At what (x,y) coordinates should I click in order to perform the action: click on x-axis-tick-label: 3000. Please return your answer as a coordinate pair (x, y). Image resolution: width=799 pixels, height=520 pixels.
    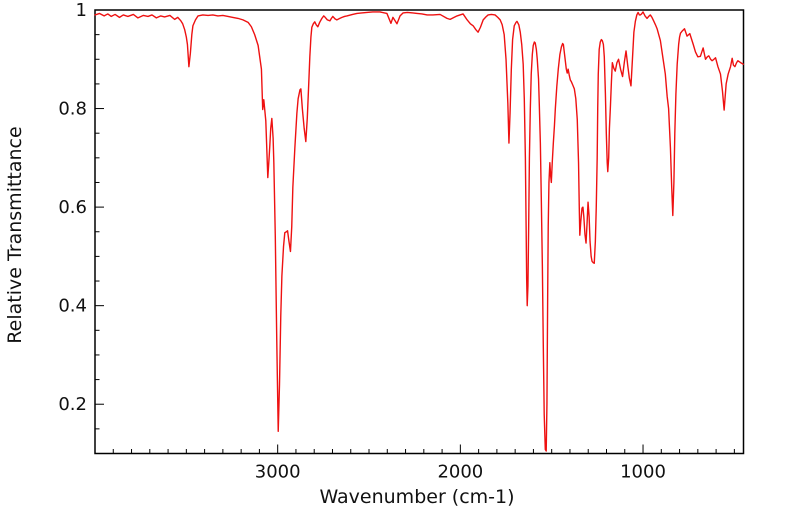
    Looking at the image, I should click on (278, 472).